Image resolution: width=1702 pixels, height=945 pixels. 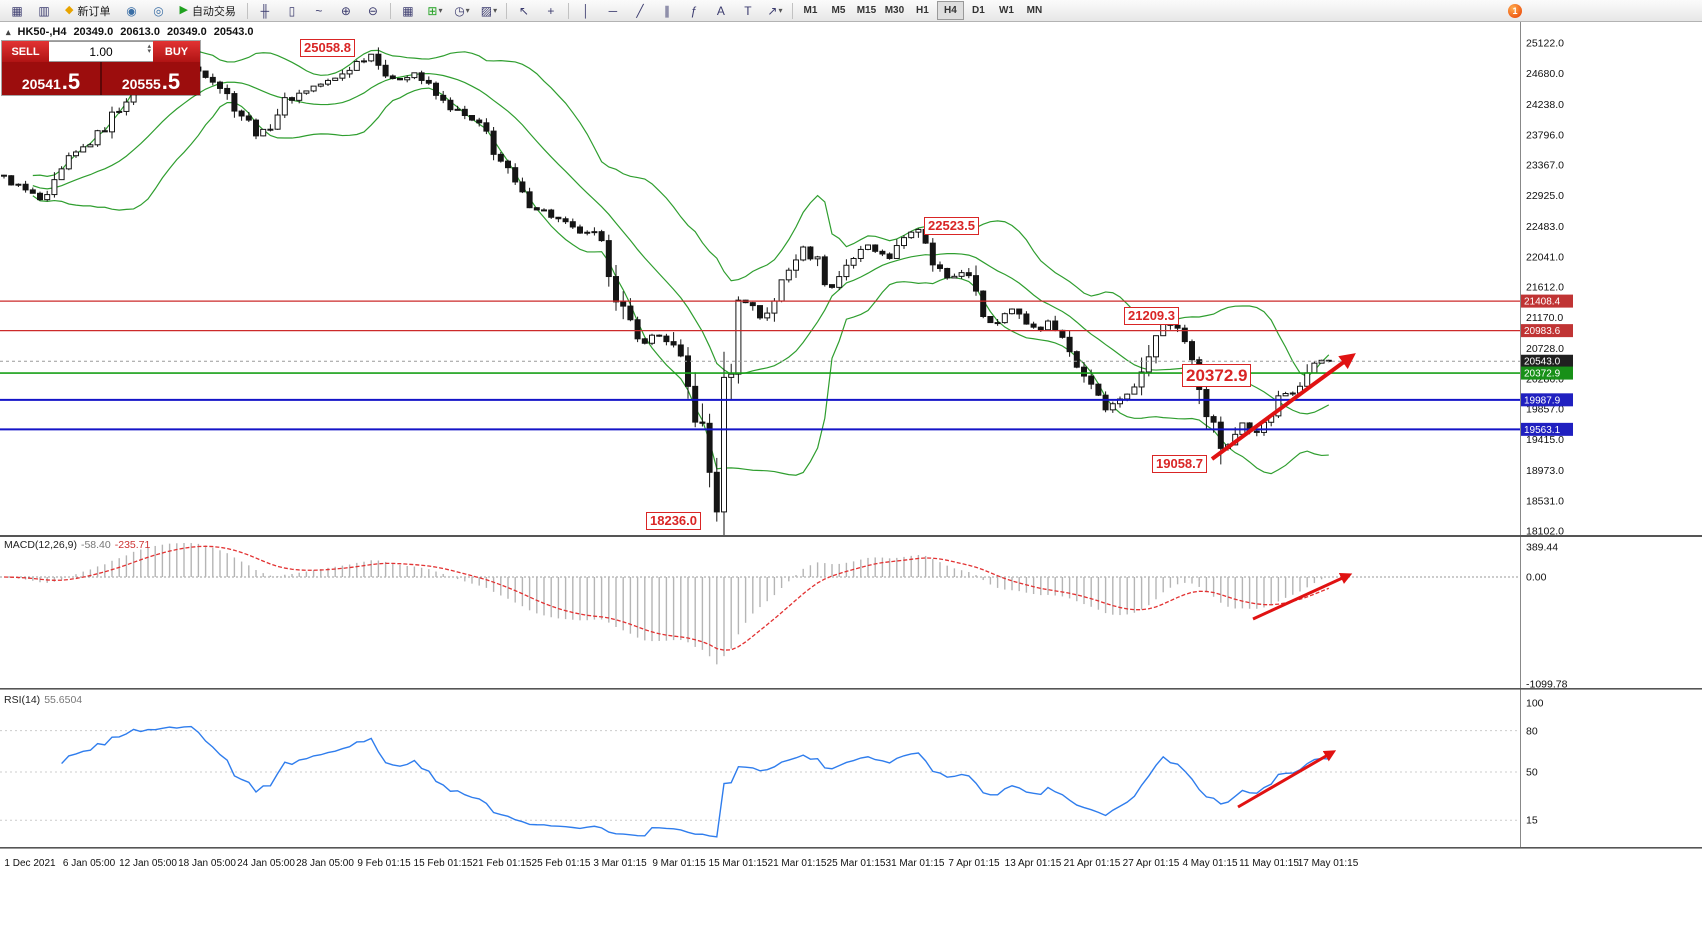 I want to click on zoom-in-icon: ⊕, so click(x=346, y=11).